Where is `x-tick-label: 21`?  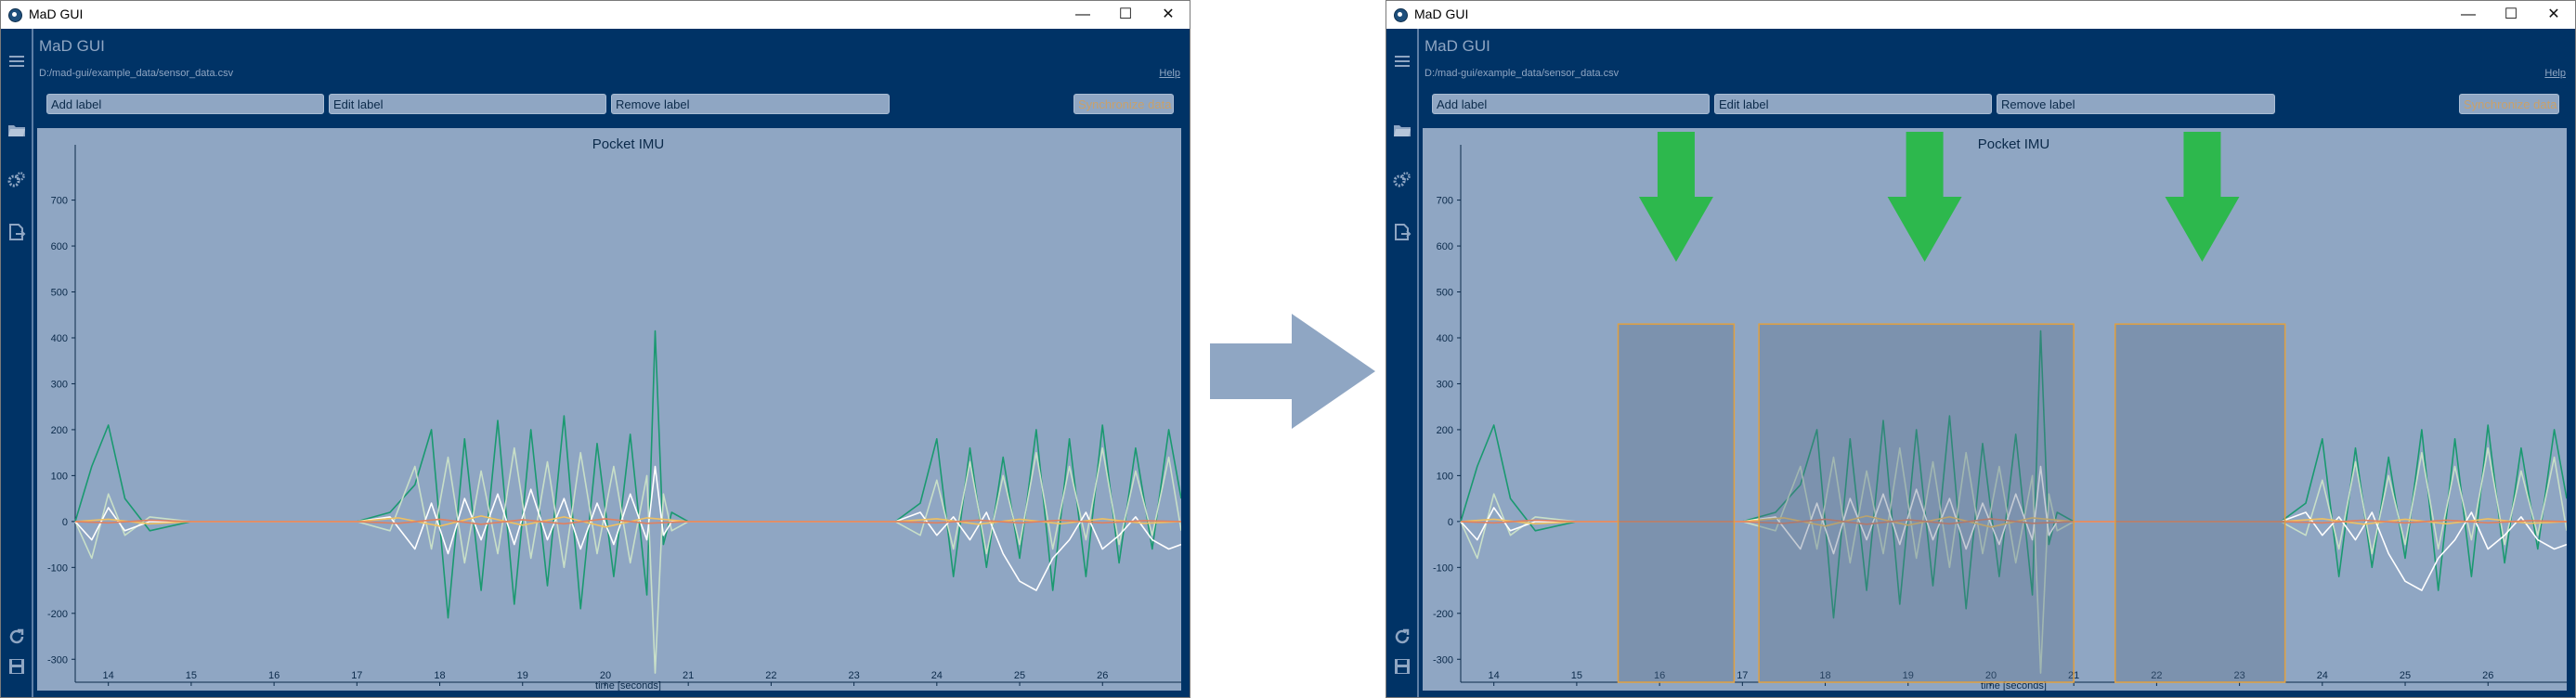 x-tick-label: 21 is located at coordinates (688, 675).